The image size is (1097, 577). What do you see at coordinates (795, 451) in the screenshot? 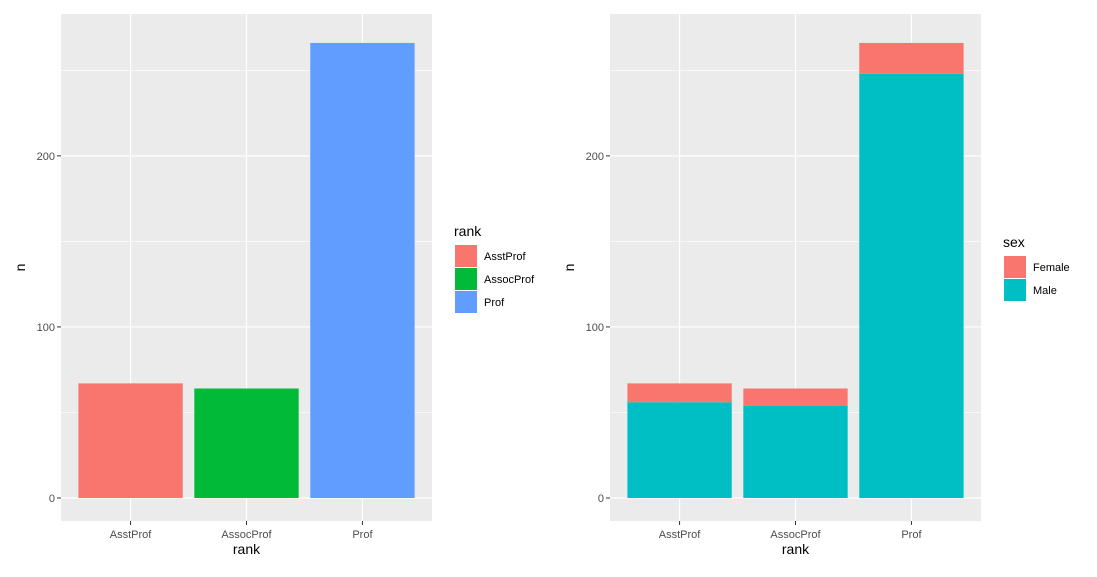
I see `bar-male-assocprof` at bounding box center [795, 451].